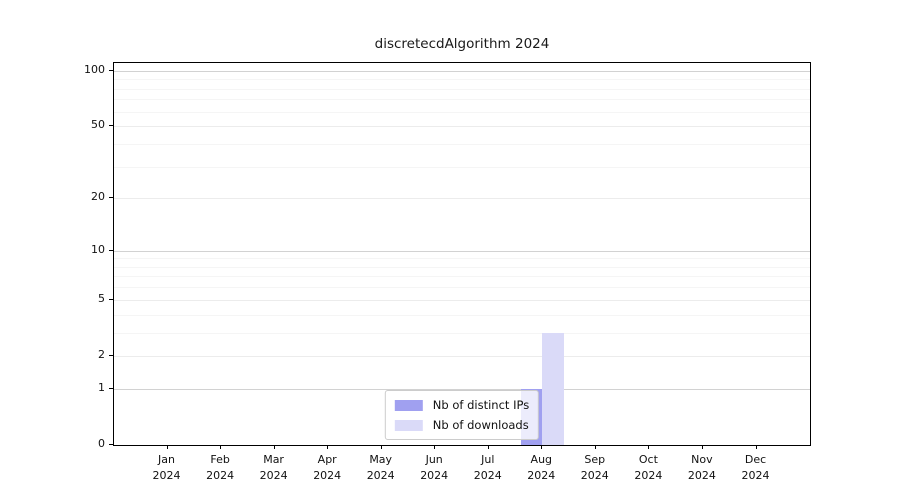 Image resolution: width=900 pixels, height=500 pixels. I want to click on legend-item-distinct-ips: Nb of distinct IPs, so click(462, 405).